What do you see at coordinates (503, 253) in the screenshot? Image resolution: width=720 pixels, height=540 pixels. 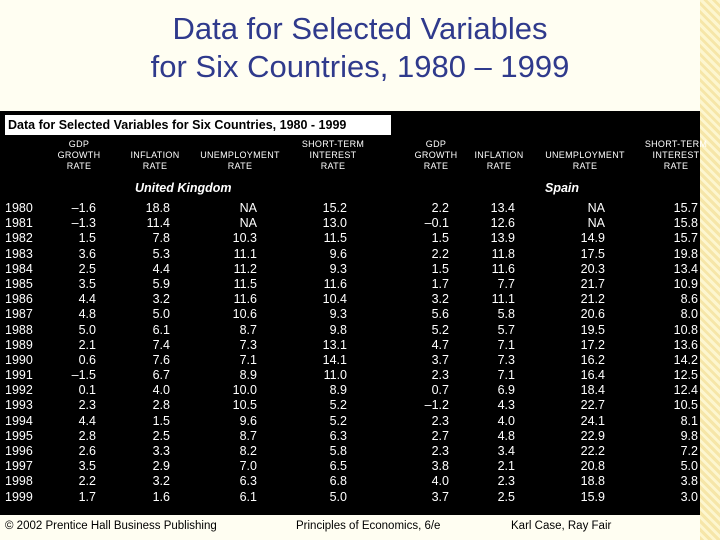 I see `table-cell: 11.8` at bounding box center [503, 253].